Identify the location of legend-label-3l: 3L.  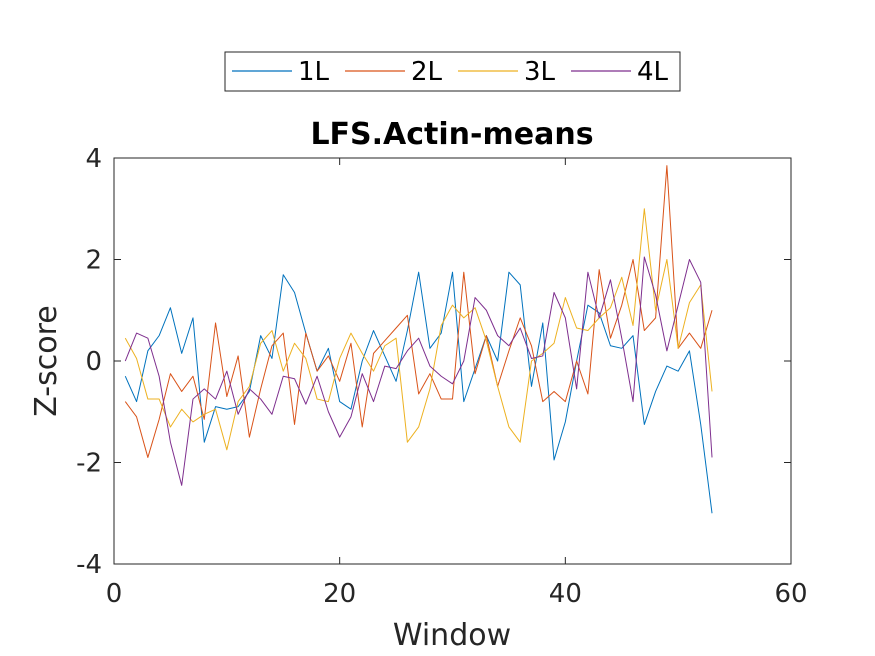
(540, 72).